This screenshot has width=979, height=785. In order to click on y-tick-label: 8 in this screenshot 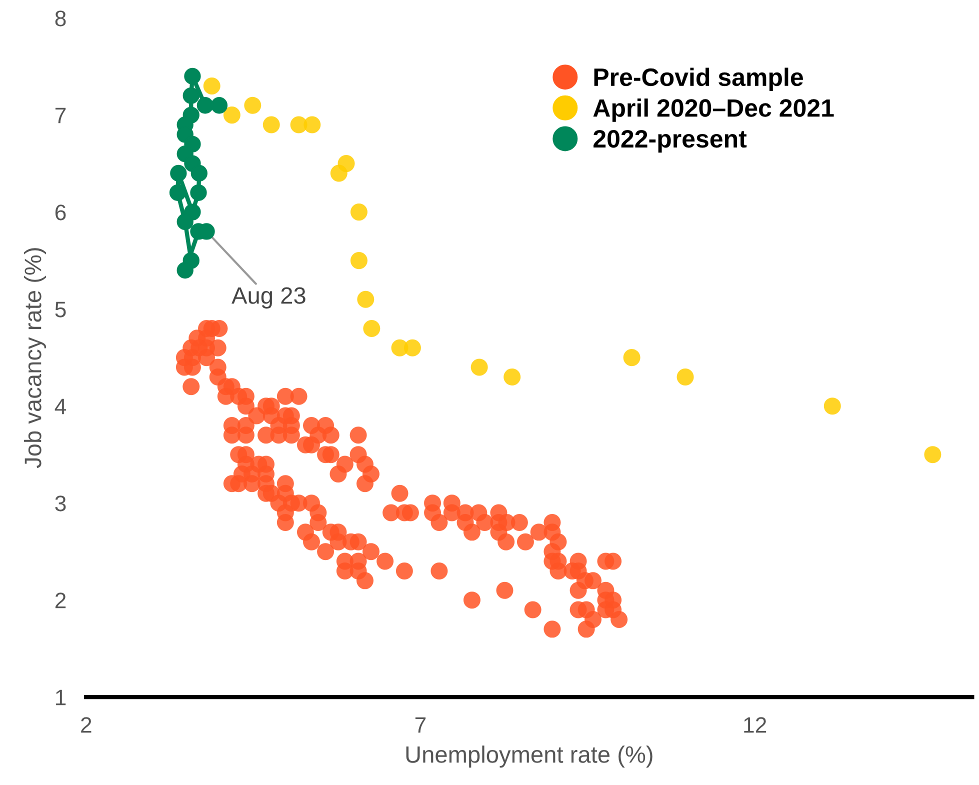, I will do `click(60, 18)`.